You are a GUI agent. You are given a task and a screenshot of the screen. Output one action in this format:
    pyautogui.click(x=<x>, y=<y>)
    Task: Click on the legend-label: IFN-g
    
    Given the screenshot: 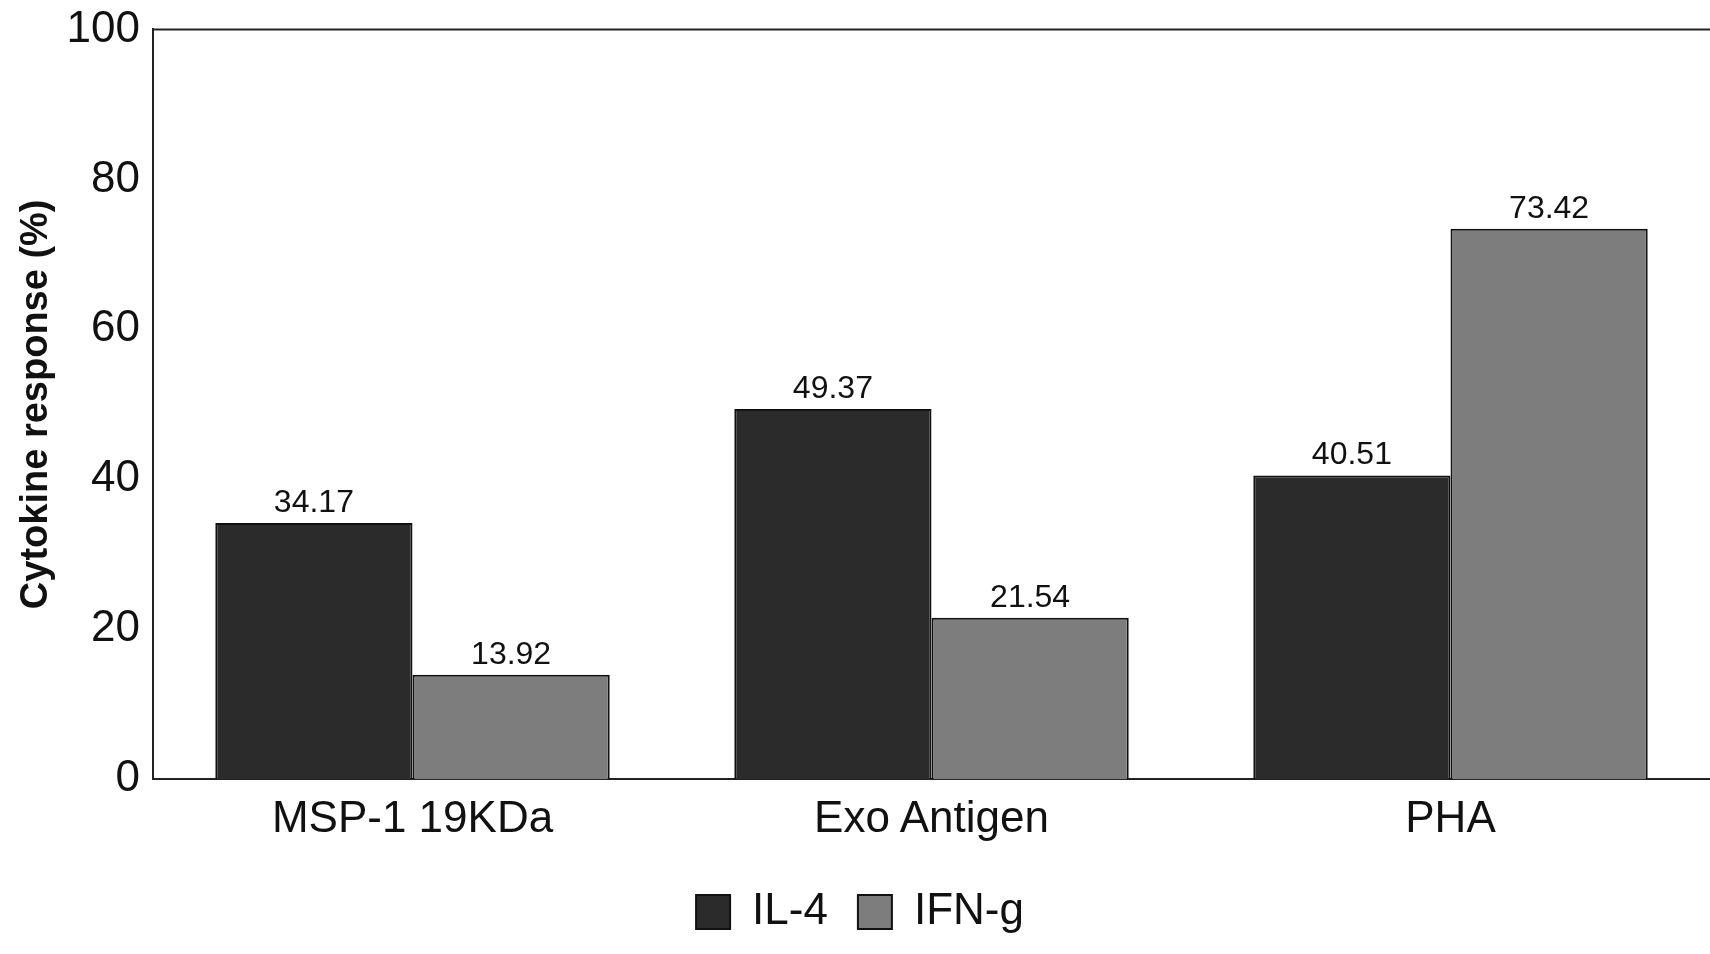 What is the action you would take?
    pyautogui.click(x=968, y=909)
    